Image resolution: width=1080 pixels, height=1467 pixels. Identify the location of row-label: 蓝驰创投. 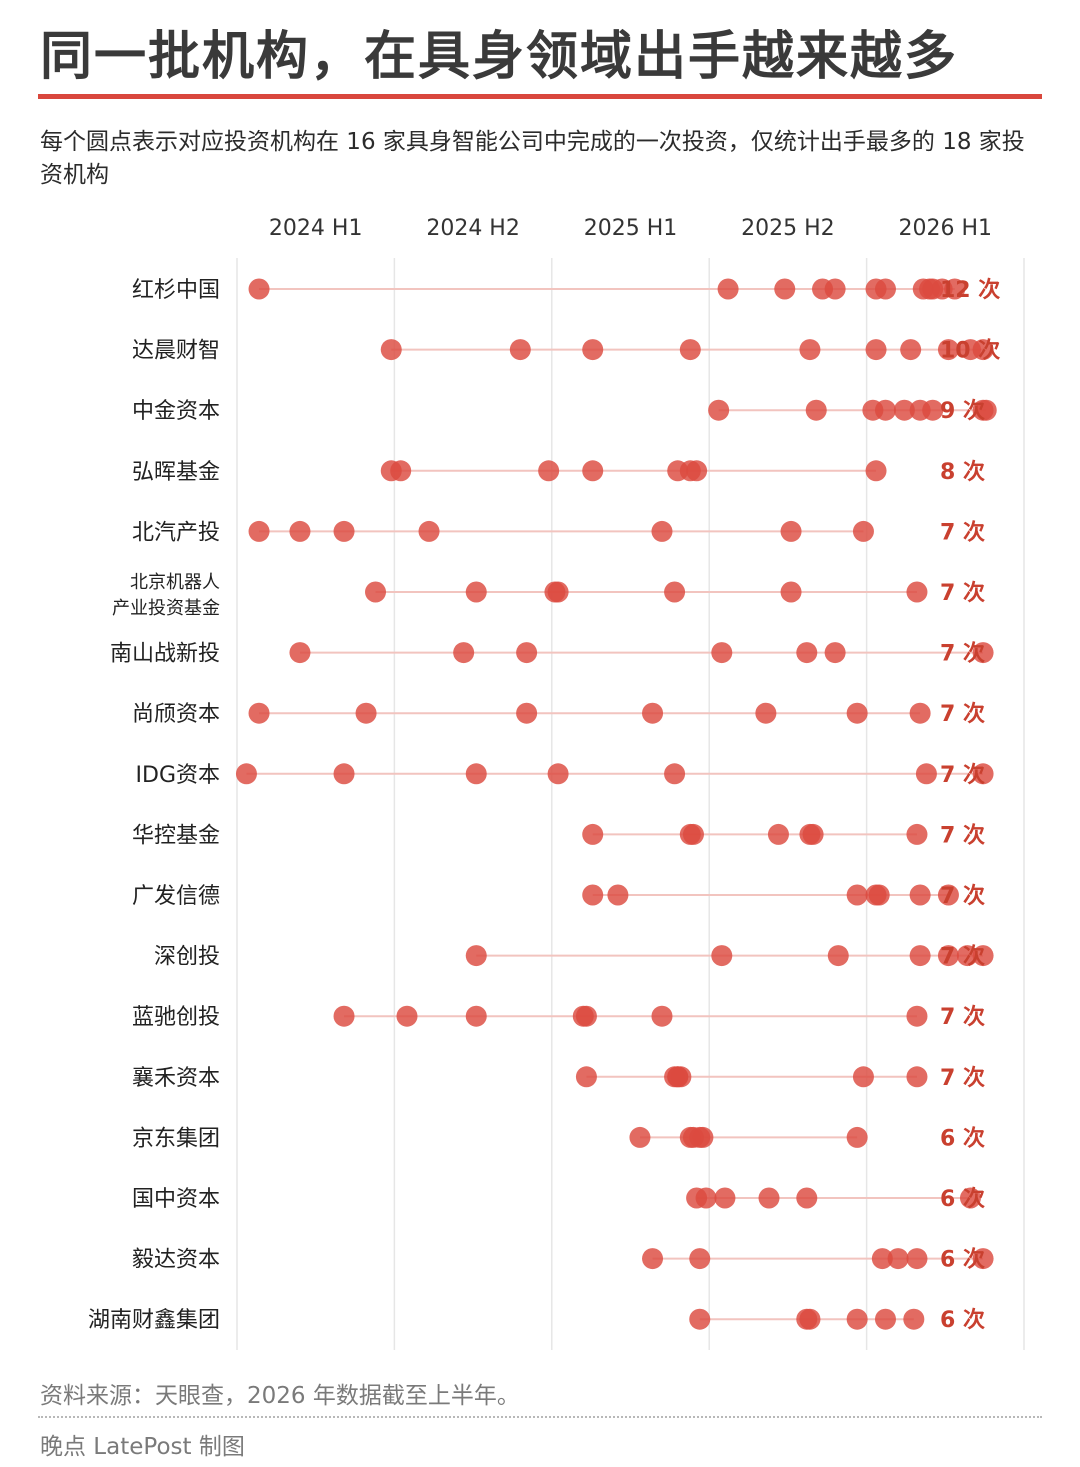
(176, 1017).